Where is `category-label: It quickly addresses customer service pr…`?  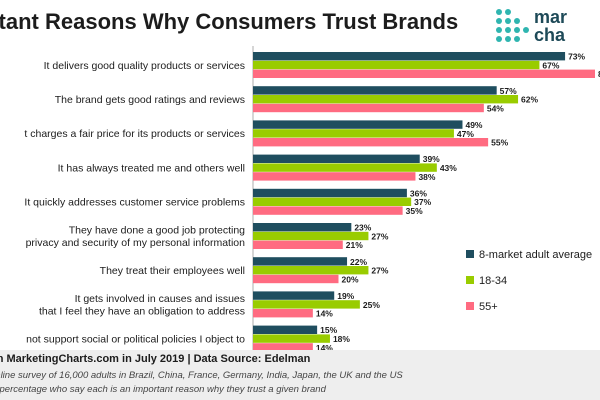
category-label: It quickly addresses customer service pr… is located at coordinates (134, 203).